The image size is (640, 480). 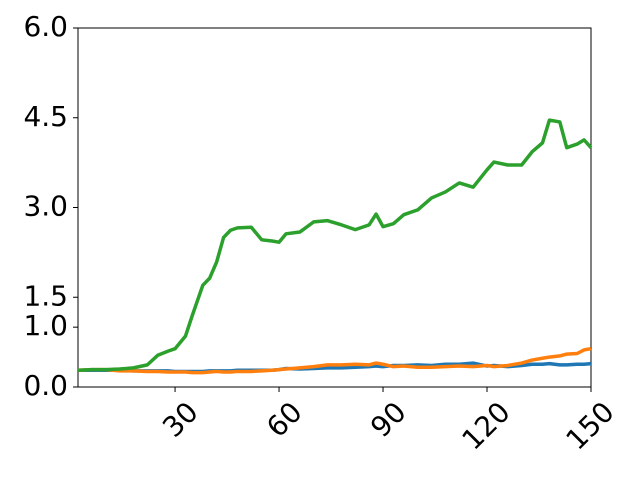 What do you see at coordinates (45, 385) in the screenshot?
I see `y-tick-label: 0.0` at bounding box center [45, 385].